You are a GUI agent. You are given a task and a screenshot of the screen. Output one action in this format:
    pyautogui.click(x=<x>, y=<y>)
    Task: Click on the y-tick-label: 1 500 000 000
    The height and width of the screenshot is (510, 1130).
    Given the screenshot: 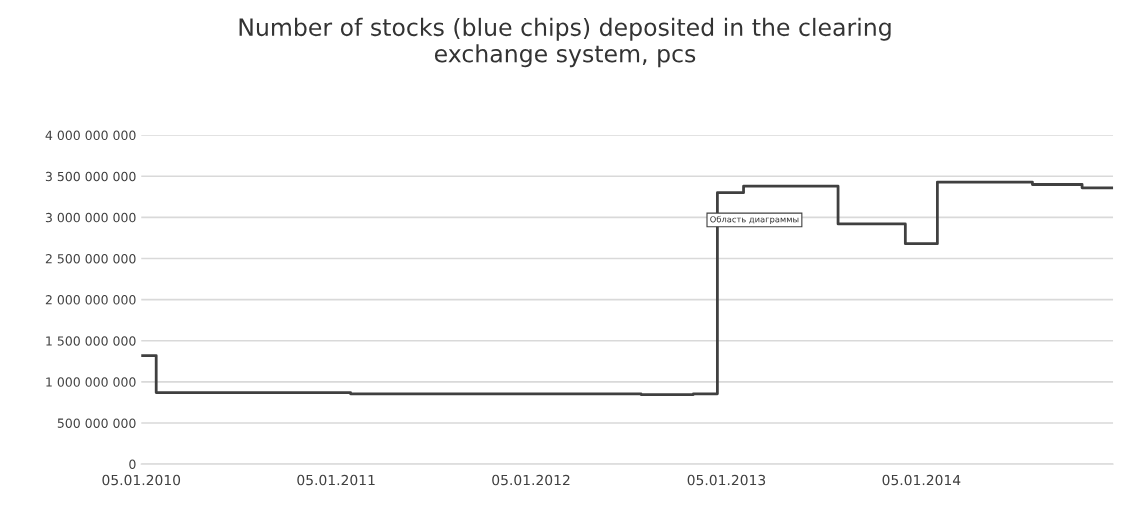 What is the action you would take?
    pyautogui.click(x=91, y=341)
    